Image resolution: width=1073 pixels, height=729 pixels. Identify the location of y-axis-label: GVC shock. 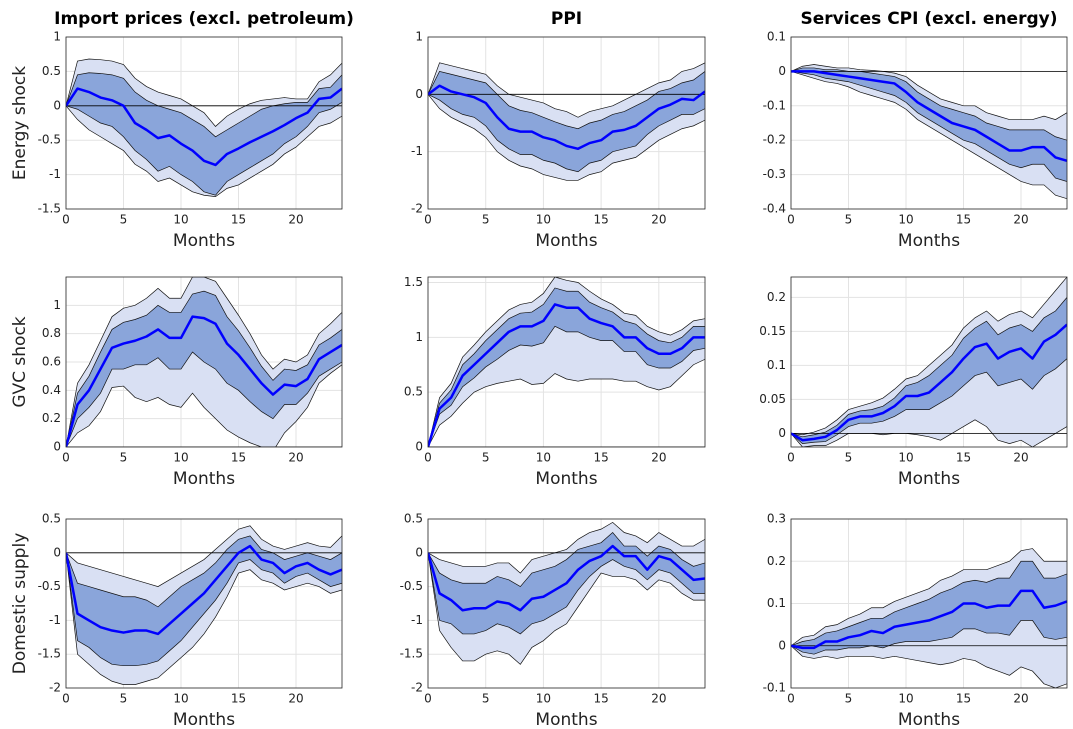
(20, 361).